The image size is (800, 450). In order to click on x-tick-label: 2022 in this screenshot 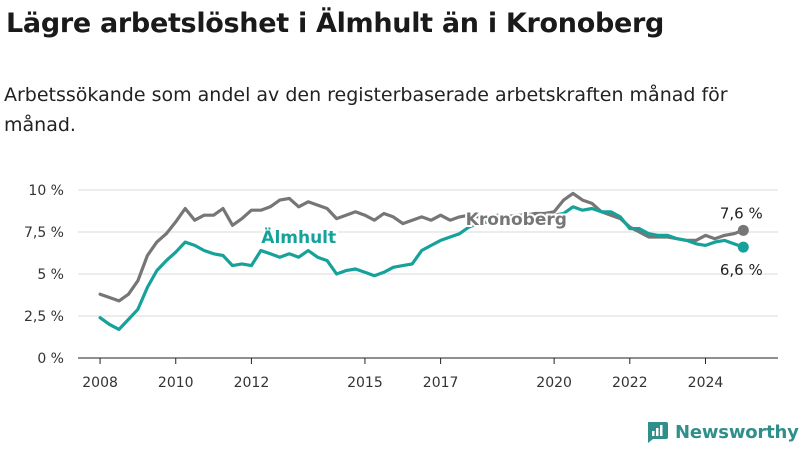, I will do `click(630, 383)`.